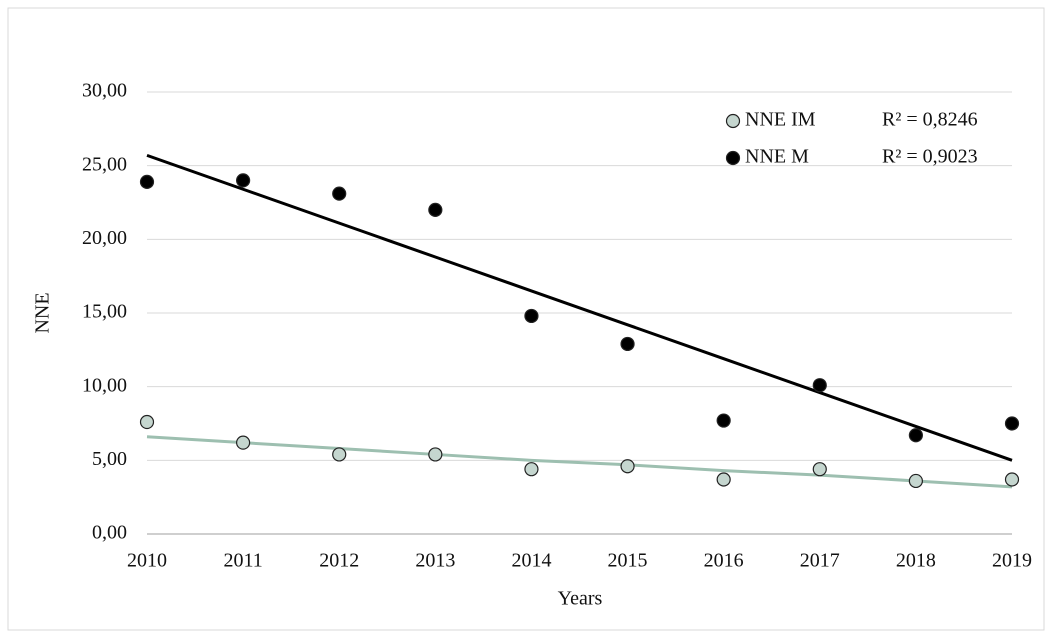 This screenshot has height=638, width=1051. What do you see at coordinates (916, 561) in the screenshot?
I see `x-tick-label: 2018` at bounding box center [916, 561].